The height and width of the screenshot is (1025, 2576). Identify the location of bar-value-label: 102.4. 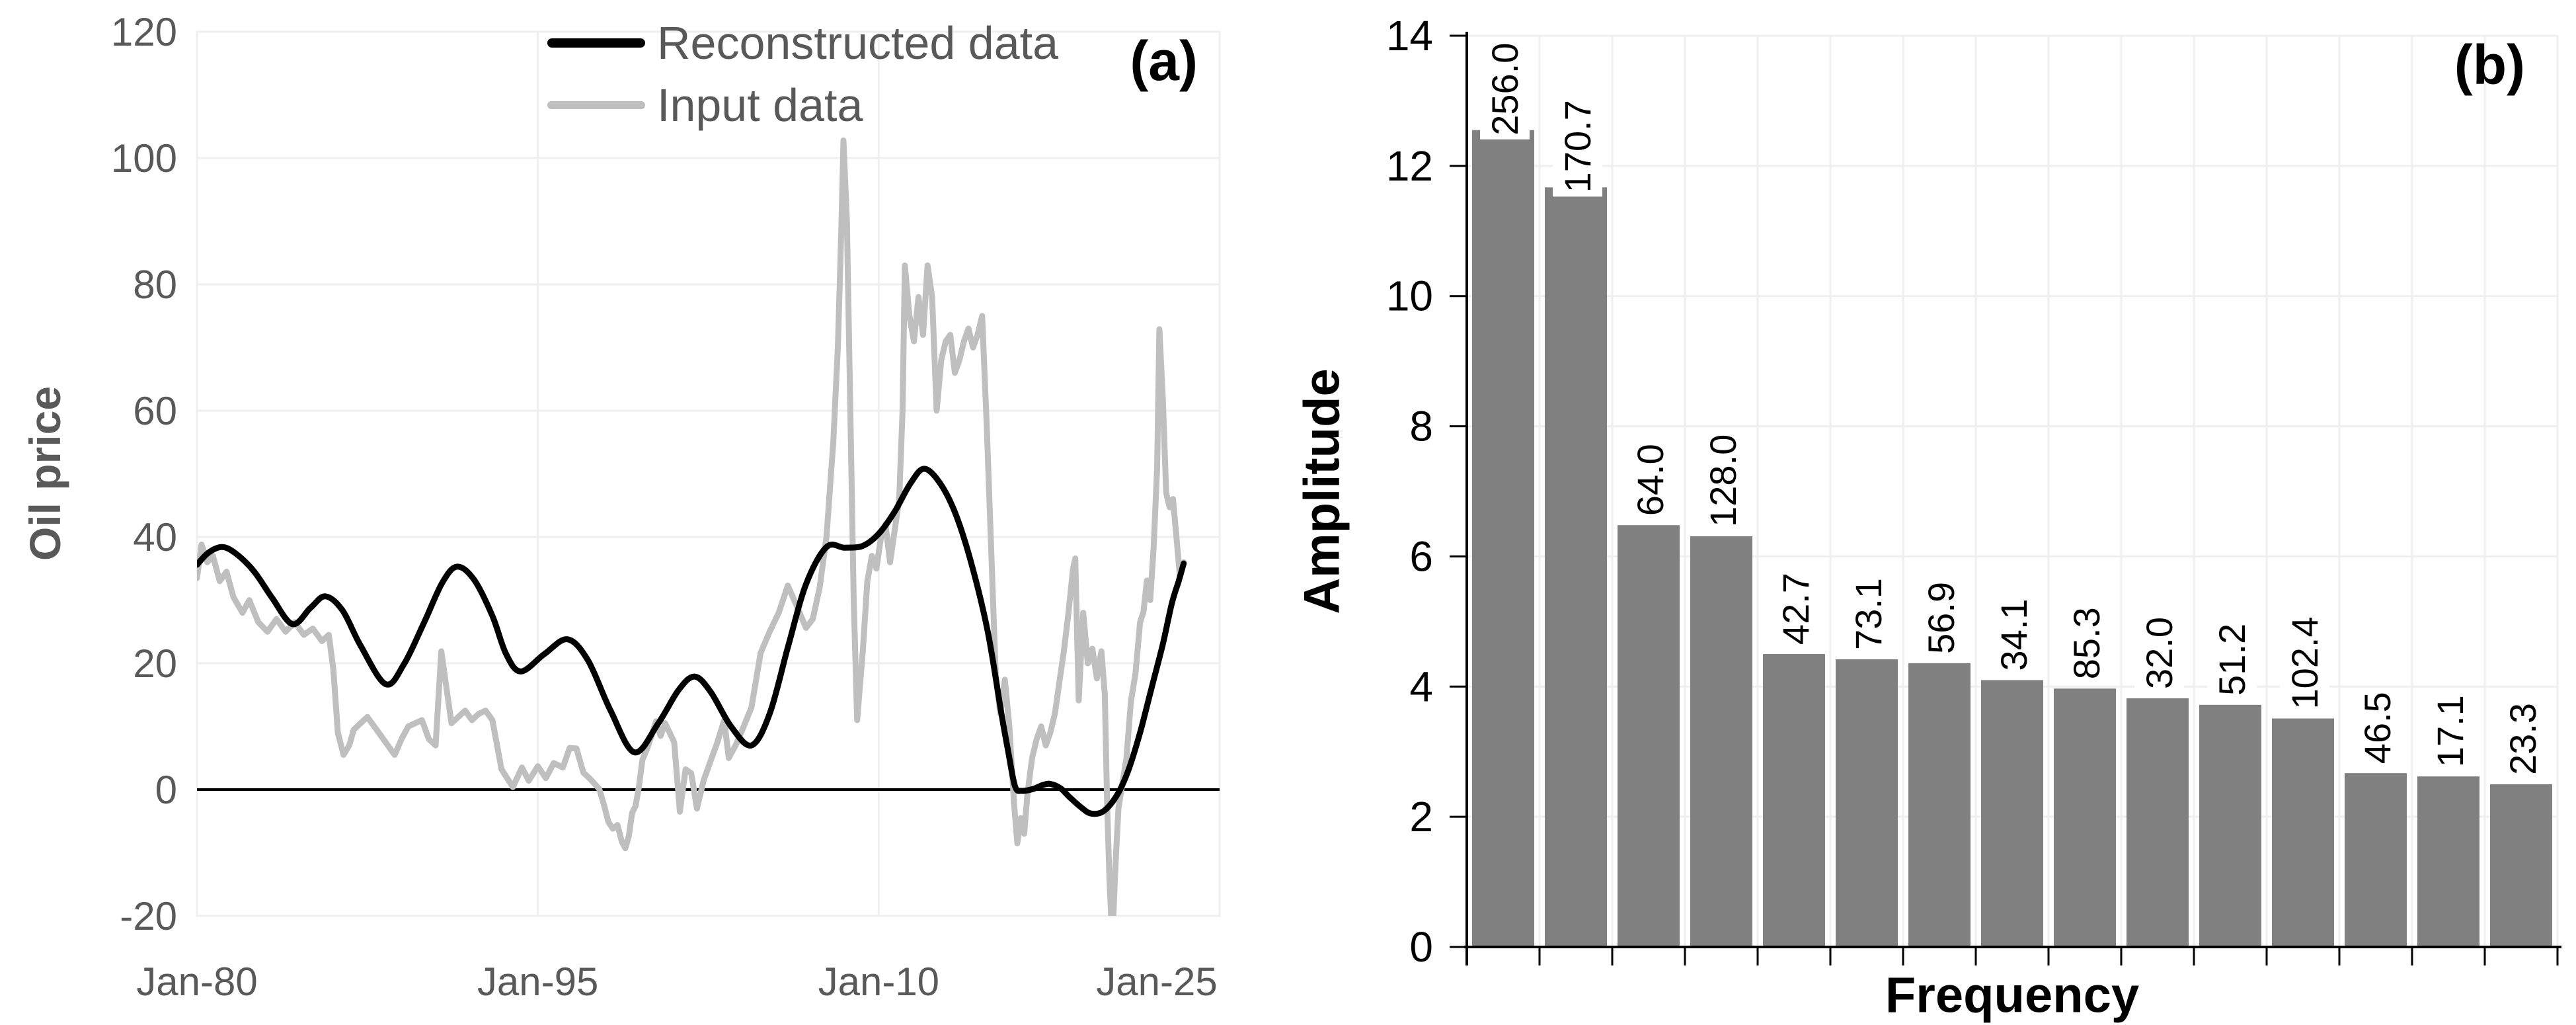
(2304, 662).